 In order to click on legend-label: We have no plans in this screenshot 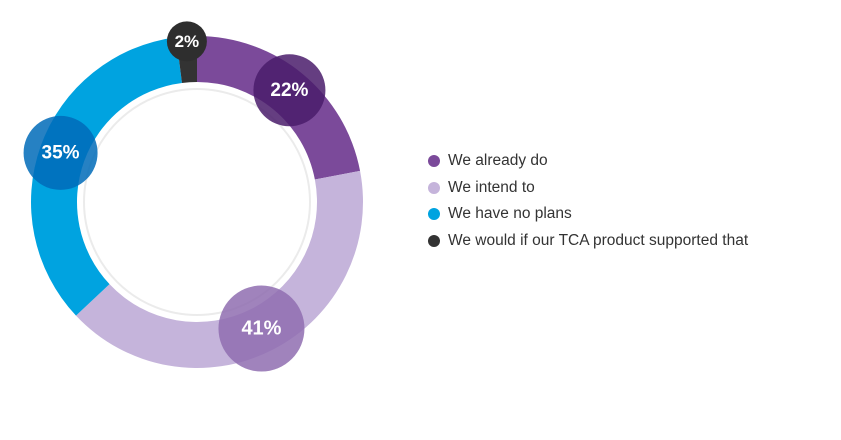, I will do `click(510, 214)`.